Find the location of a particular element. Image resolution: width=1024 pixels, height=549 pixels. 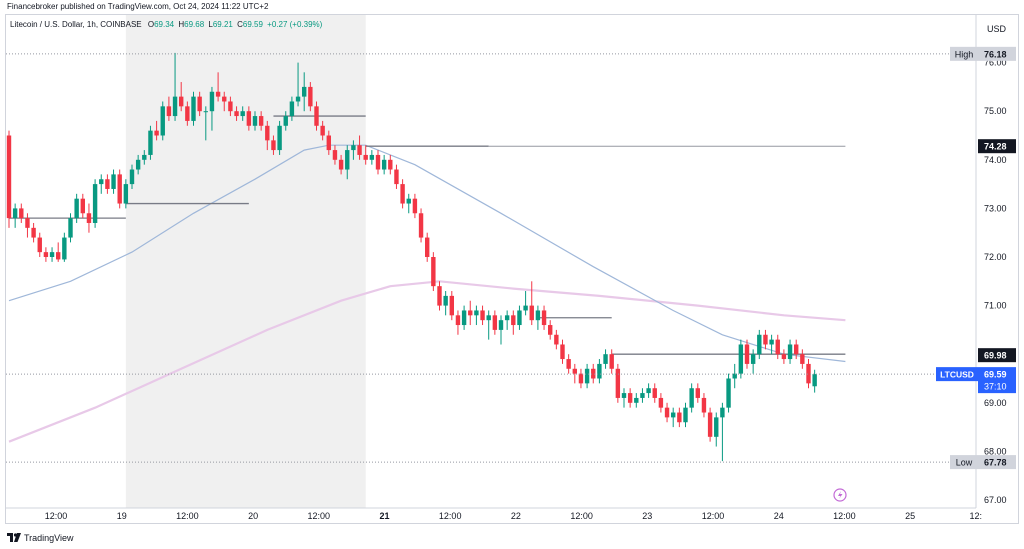

countdown-value: 37:10 is located at coordinates (995, 387).